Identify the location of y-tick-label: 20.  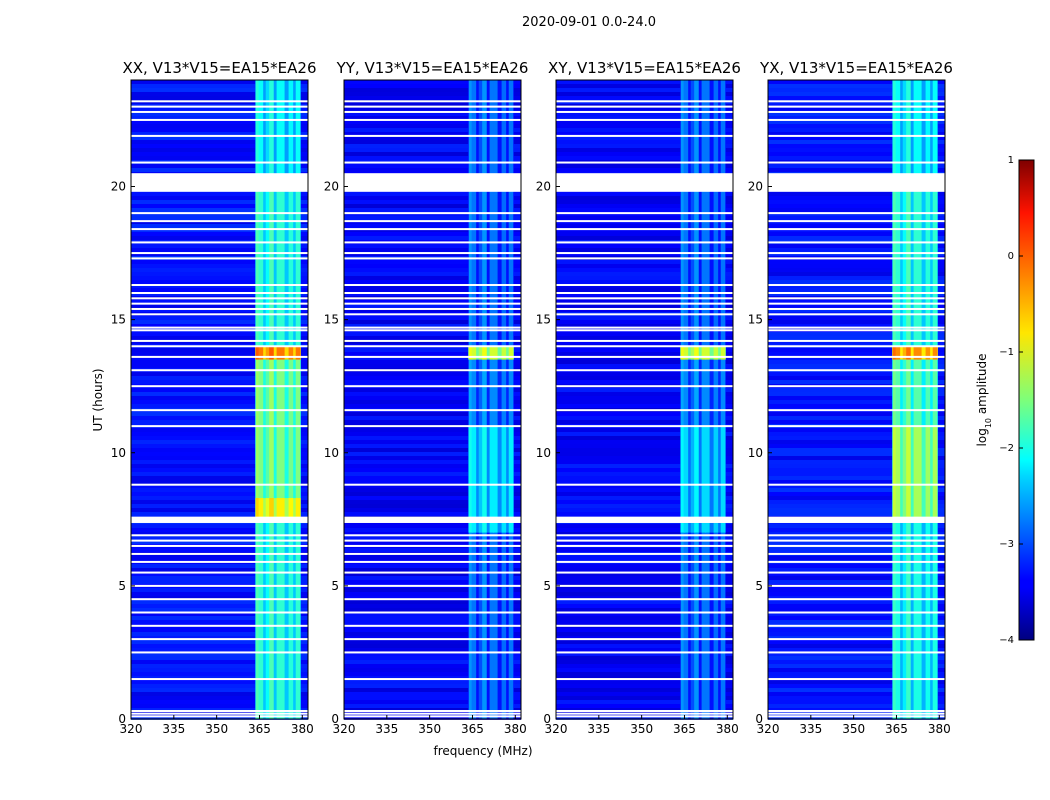
(755, 187).